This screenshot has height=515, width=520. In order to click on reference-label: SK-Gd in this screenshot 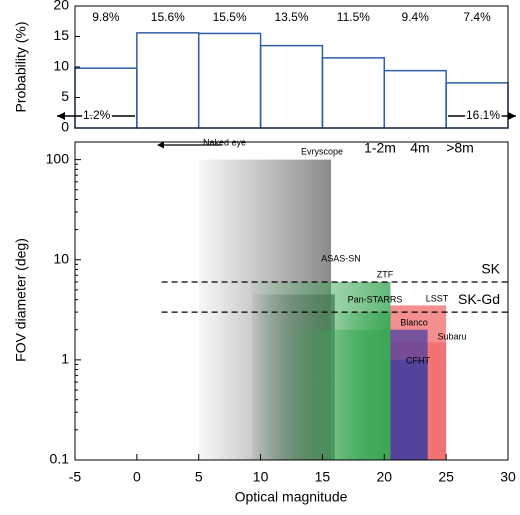, I will do `click(479, 299)`.